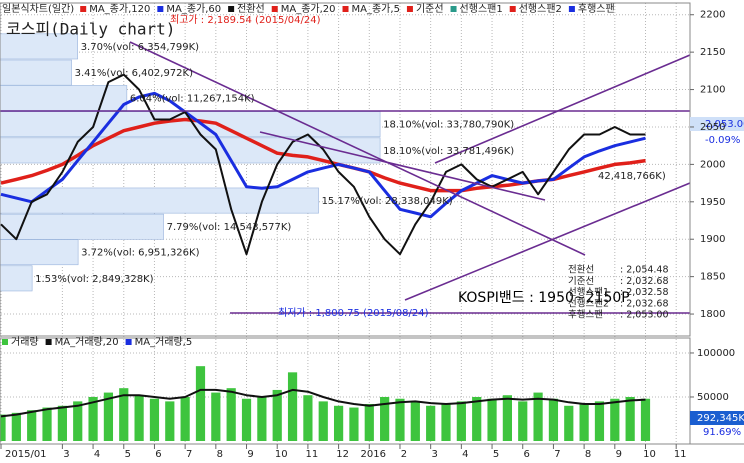 Image resolution: width=744 pixels, height=463 pixels. I want to click on indicator-name: 선행스팬1, so click(588, 292).